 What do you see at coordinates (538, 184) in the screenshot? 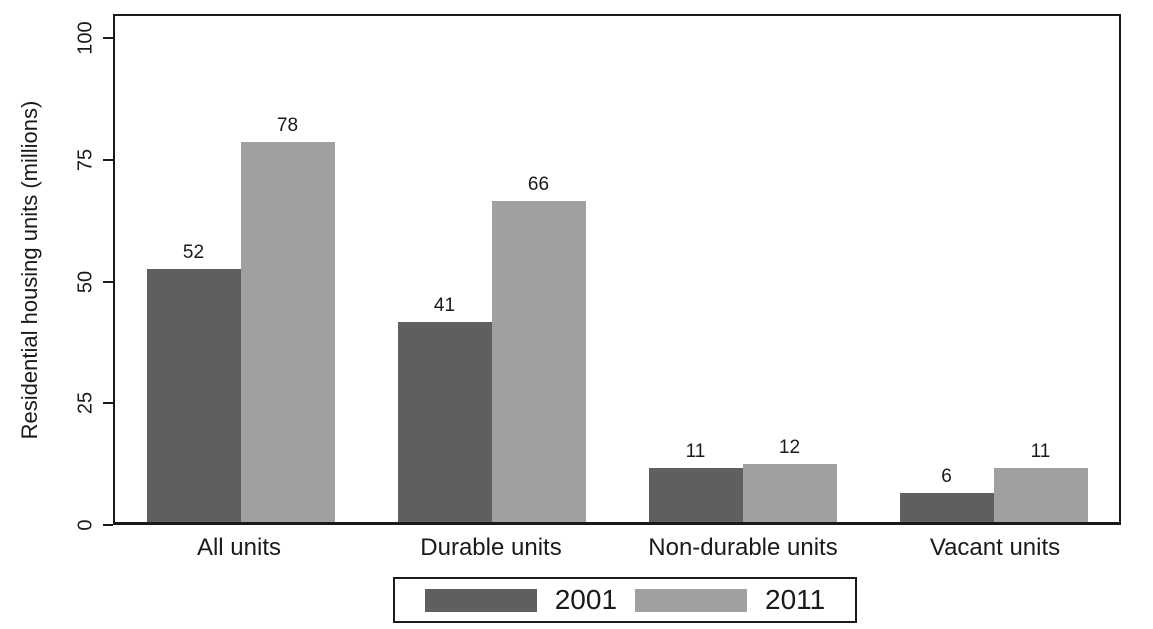
I see `bar-value-label: 66` at bounding box center [538, 184].